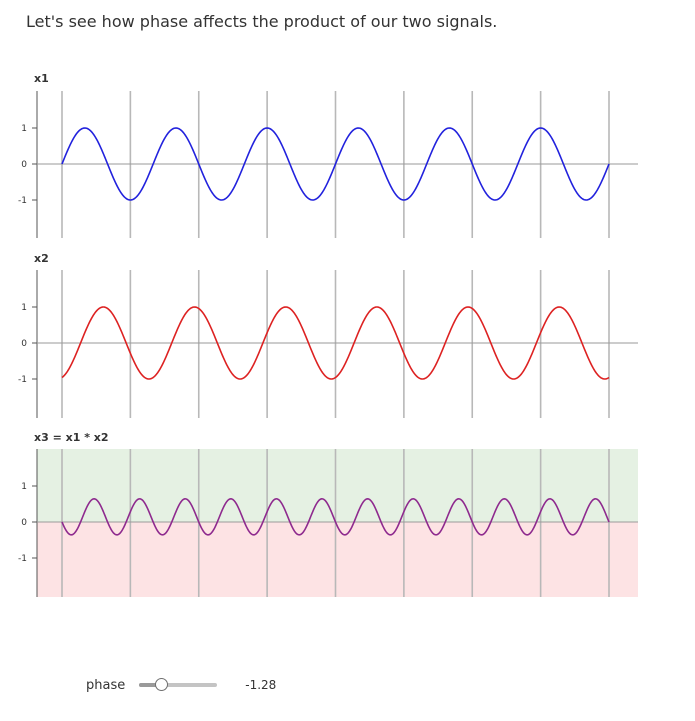  What do you see at coordinates (151, 685) in the screenshot?
I see `phase-slider-fill` at bounding box center [151, 685].